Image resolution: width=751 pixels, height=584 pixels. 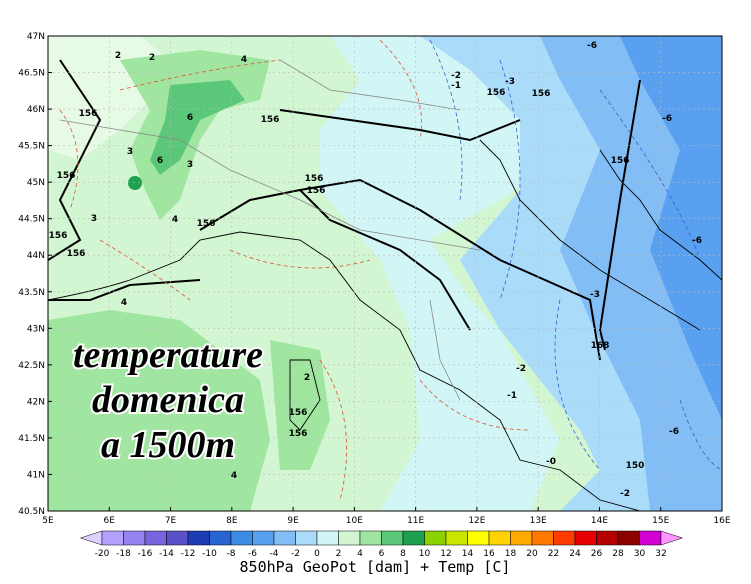 I want to click on colorbar-label: -2, so click(x=295, y=554).